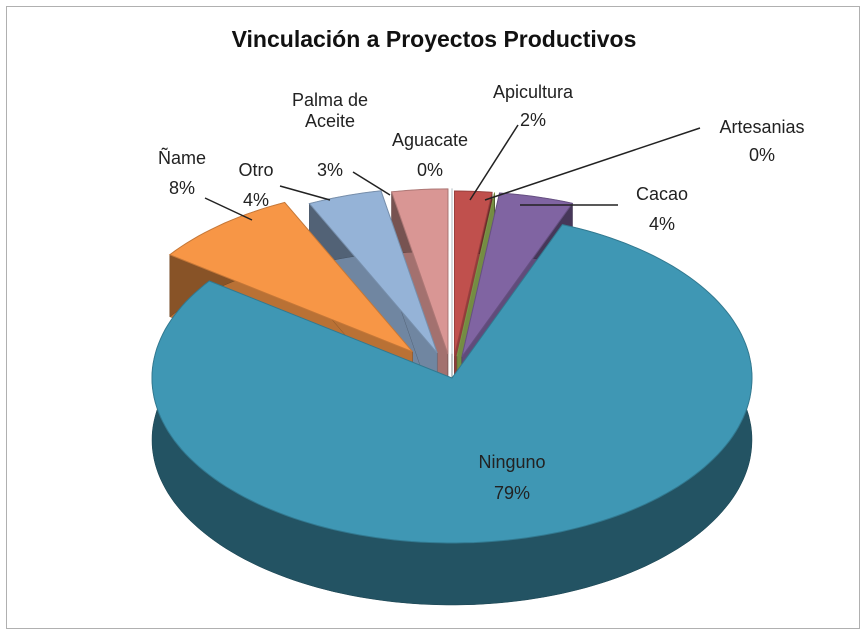 The width and height of the screenshot is (868, 637). I want to click on chart-title: Vinculación a Proyectos Productivos, so click(434, 39).